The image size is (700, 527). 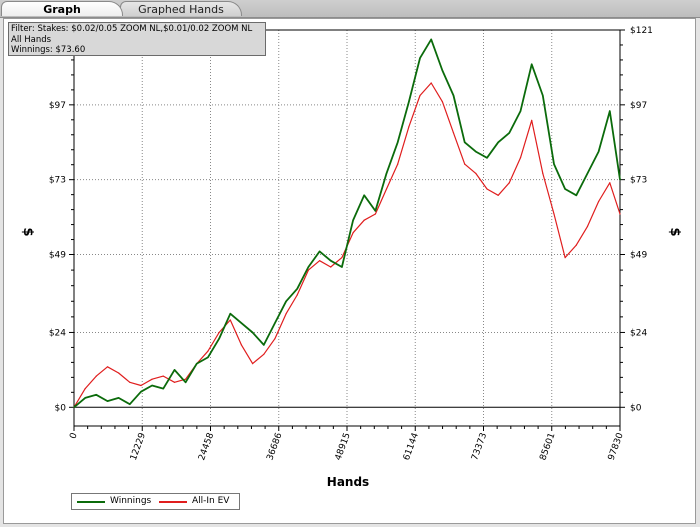 What do you see at coordinates (131, 501) in the screenshot?
I see `legend-label-winnings: Winnings` at bounding box center [131, 501].